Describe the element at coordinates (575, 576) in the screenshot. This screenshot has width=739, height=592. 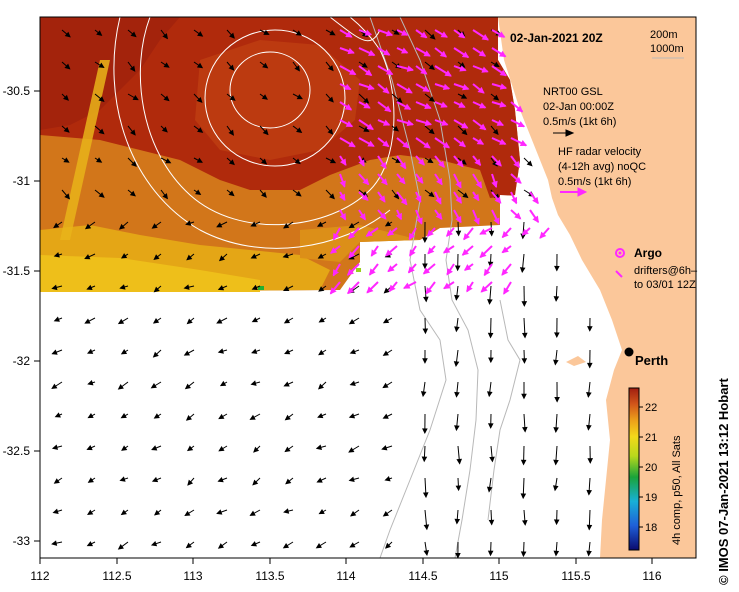
I see `x-tick-label: 115.5` at that location.